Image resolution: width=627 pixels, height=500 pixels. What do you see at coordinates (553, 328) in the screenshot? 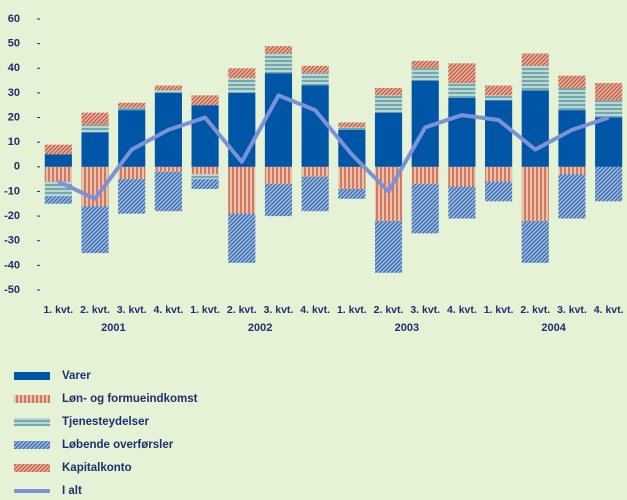
I see `year-label: 2004` at bounding box center [553, 328].